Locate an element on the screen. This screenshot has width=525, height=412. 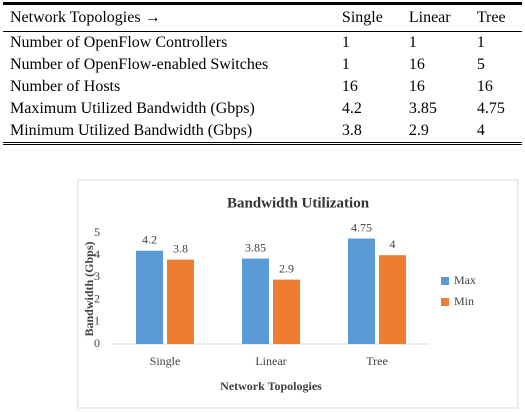
x-tick-label: Single is located at coordinates (165, 361).